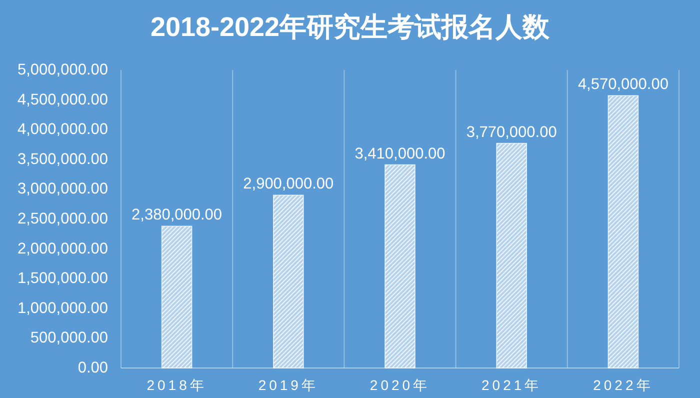 The image size is (700, 398). Describe the element at coordinates (623, 385) in the screenshot. I see `x-tick-label: 2022年` at that location.